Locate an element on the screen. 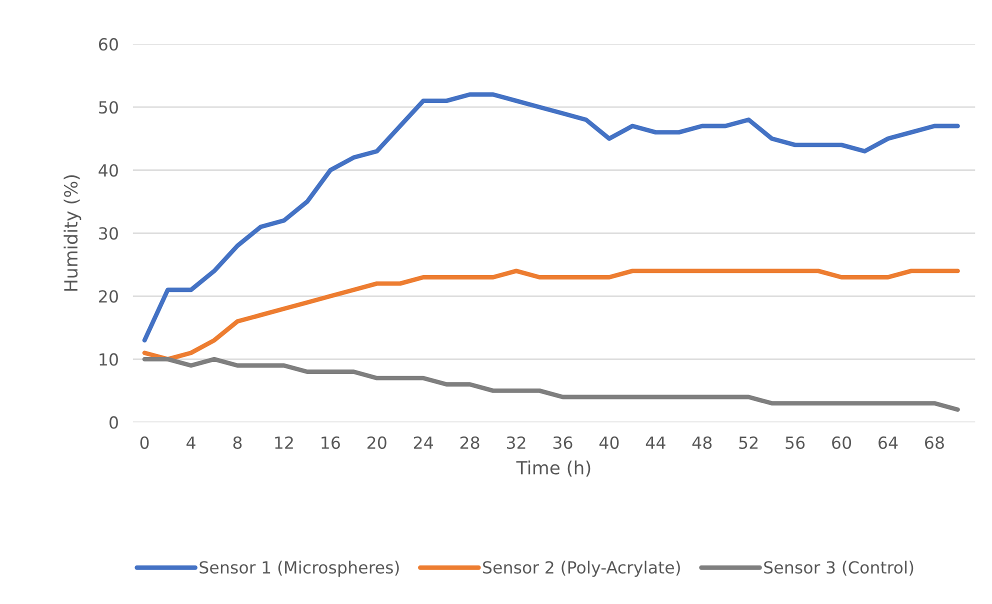  x-tick-label: 20 is located at coordinates (376, 442).